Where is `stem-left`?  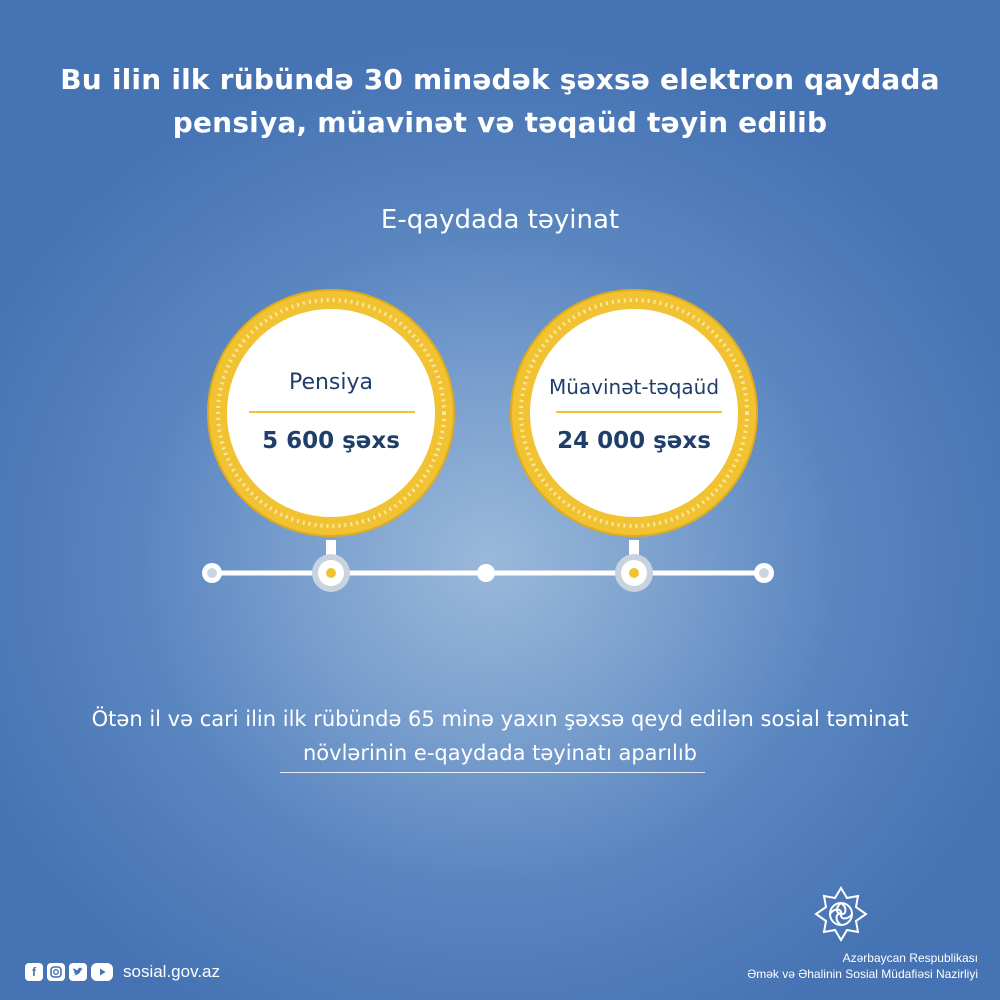 stem-left is located at coordinates (331, 552).